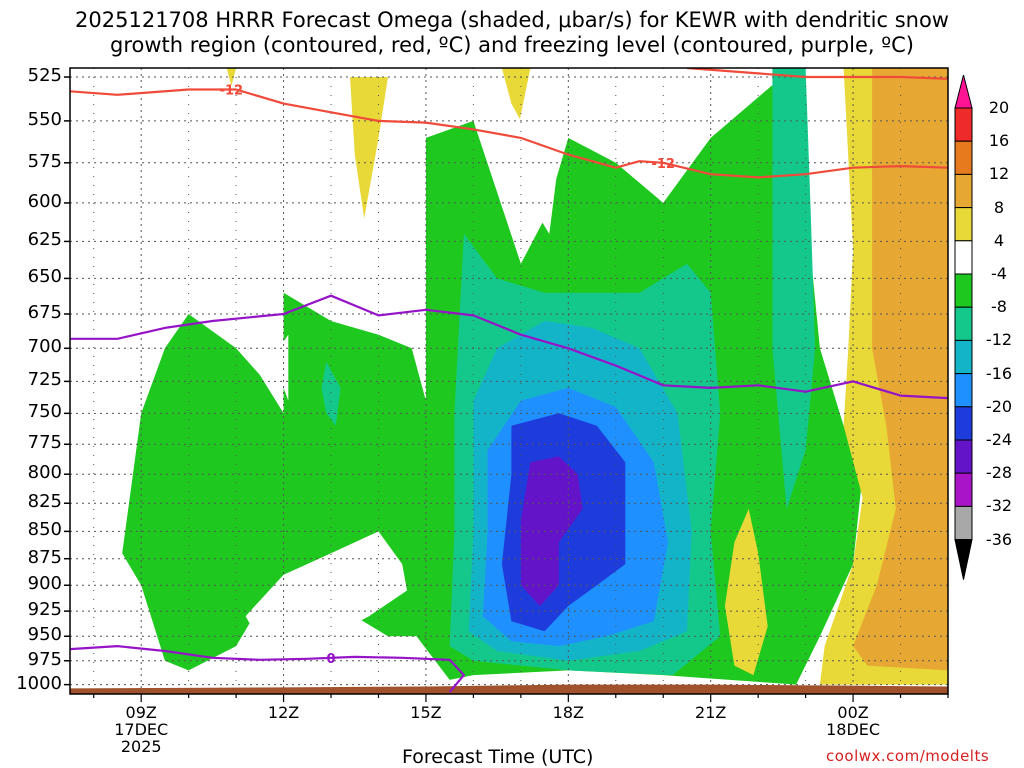 Image resolution: width=1024 pixels, height=768 pixels. Describe the element at coordinates (999, 273) in the screenshot. I see `colorbar-label-neg4: -4` at that location.